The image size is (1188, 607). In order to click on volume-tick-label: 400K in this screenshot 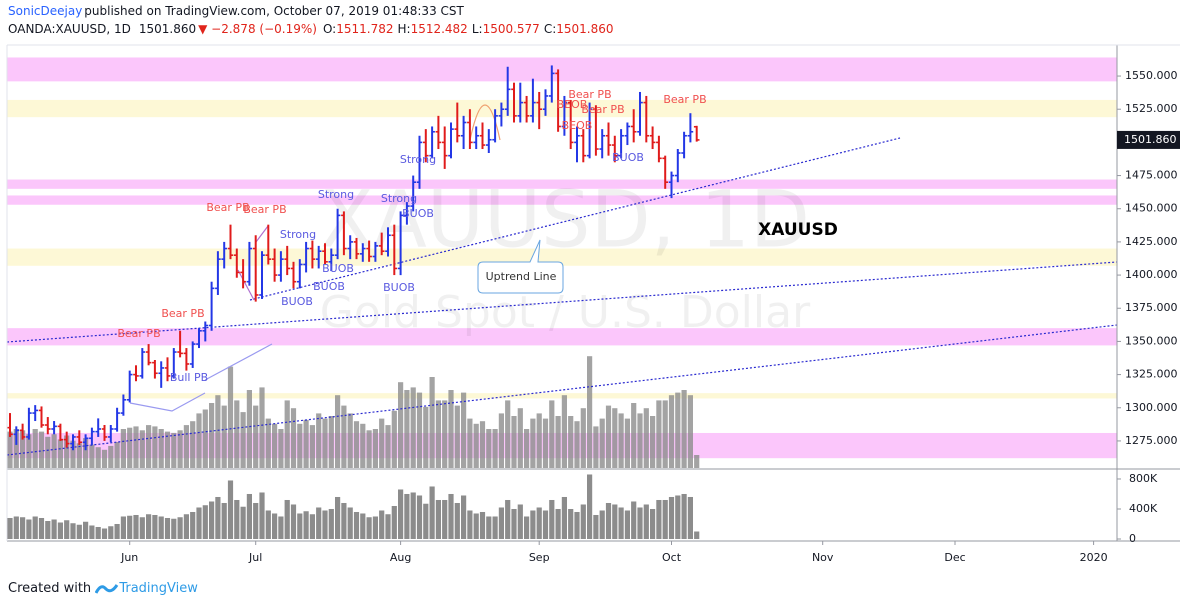, I will do `click(1143, 508)`.